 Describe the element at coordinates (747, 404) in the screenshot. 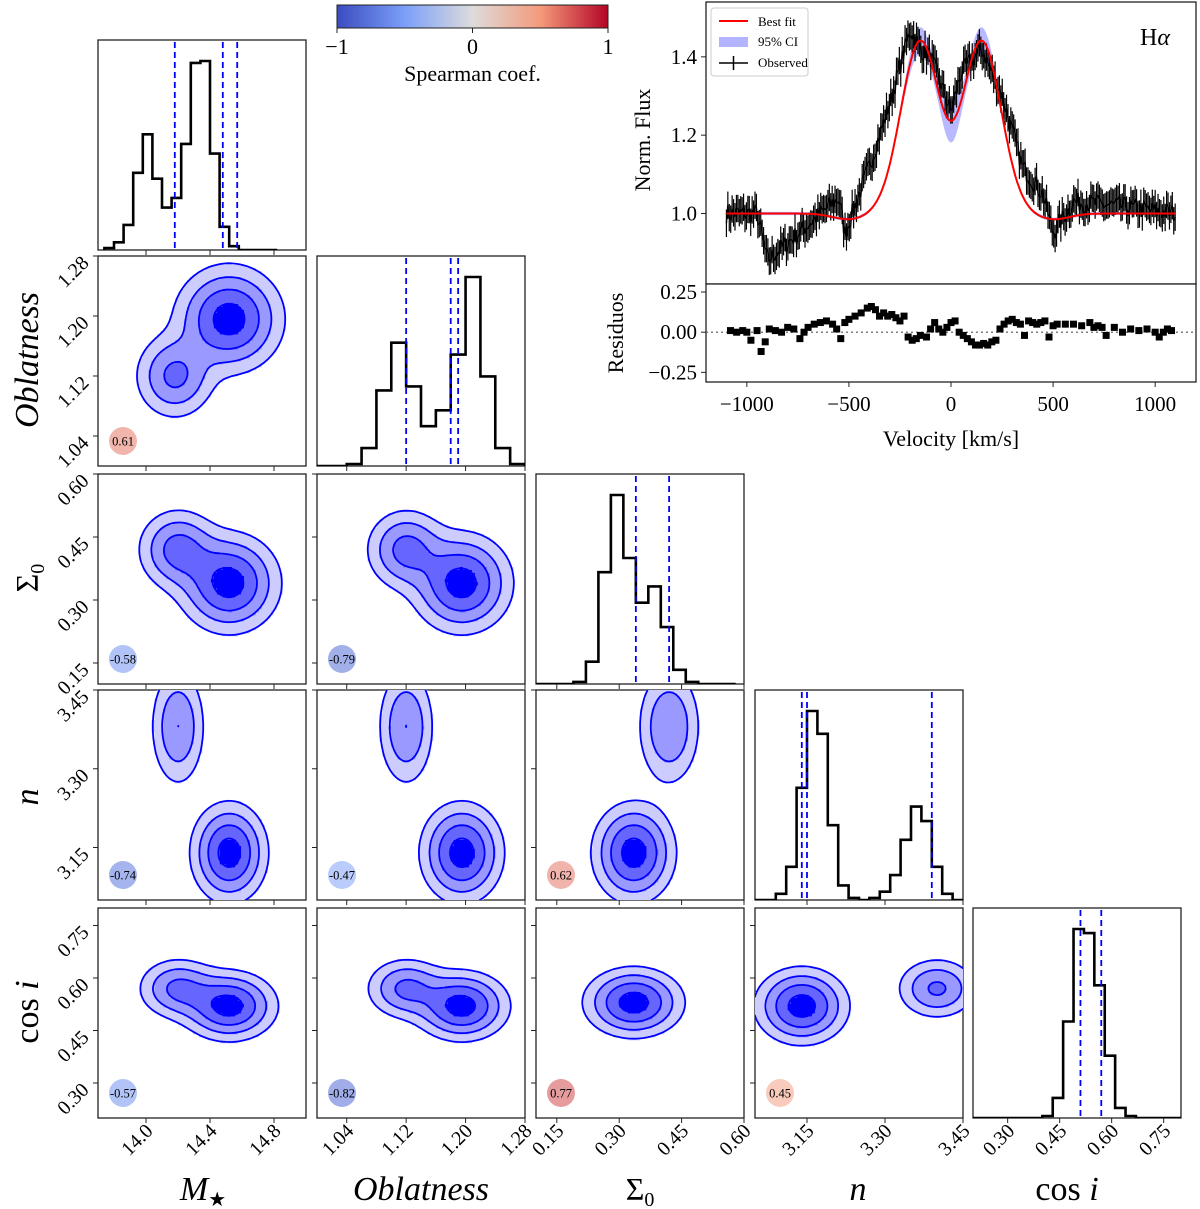

I see `residuals-xtick-label: −1000` at that location.